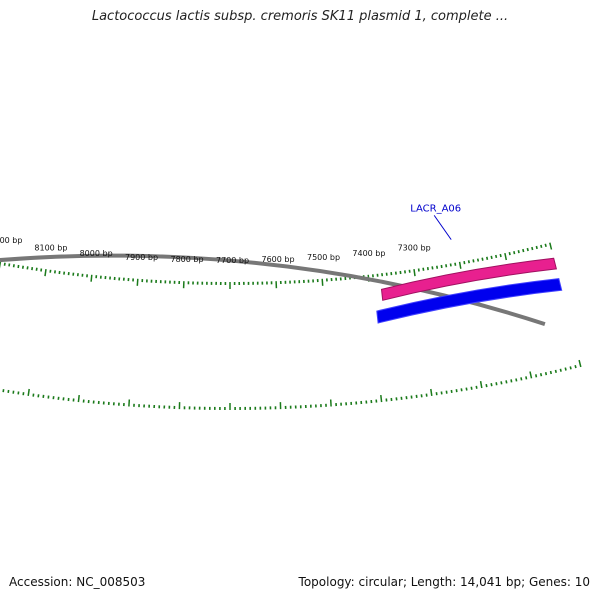 The height and width of the screenshot is (600, 600). What do you see at coordinates (442, 227) in the screenshot?
I see `gene-label-pointer` at bounding box center [442, 227].